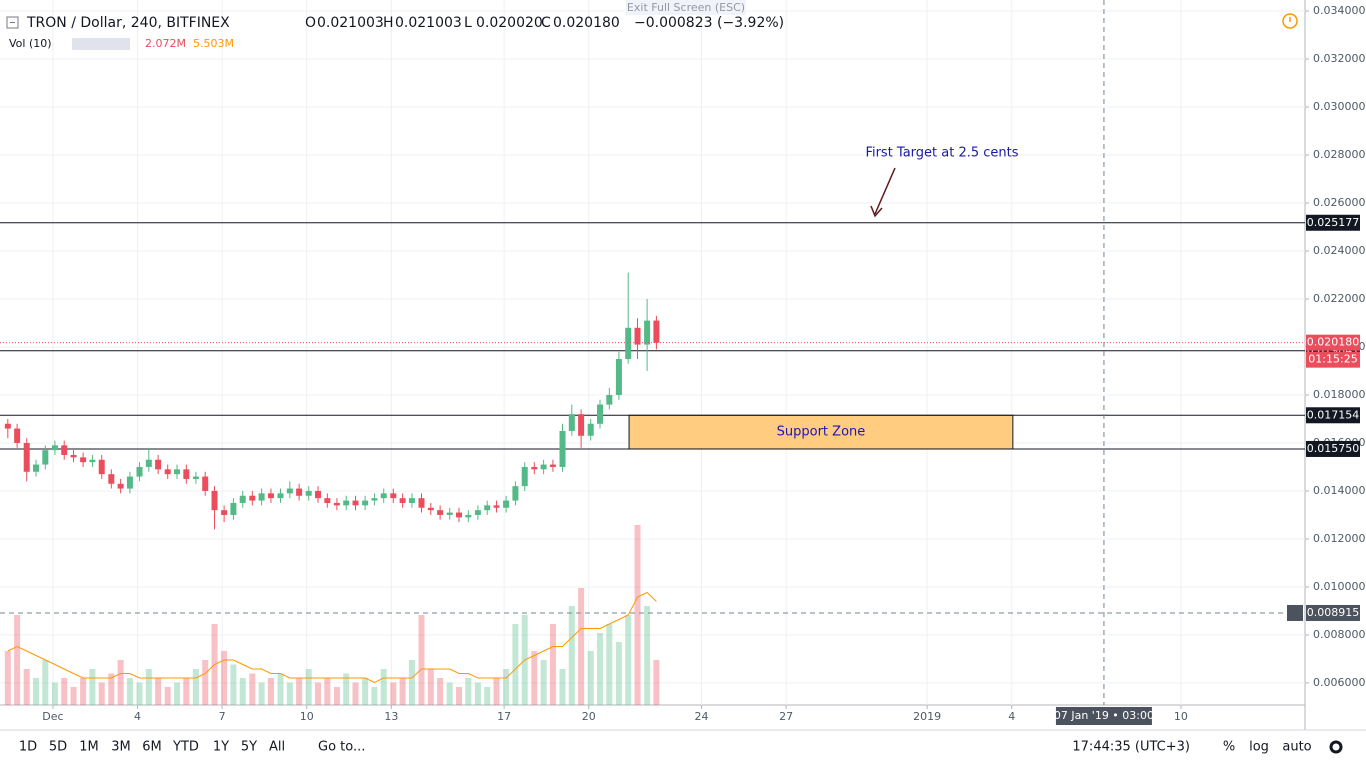 This screenshot has height=768, width=1366. I want to click on crosshair-x-tag, so click(1103, 716).